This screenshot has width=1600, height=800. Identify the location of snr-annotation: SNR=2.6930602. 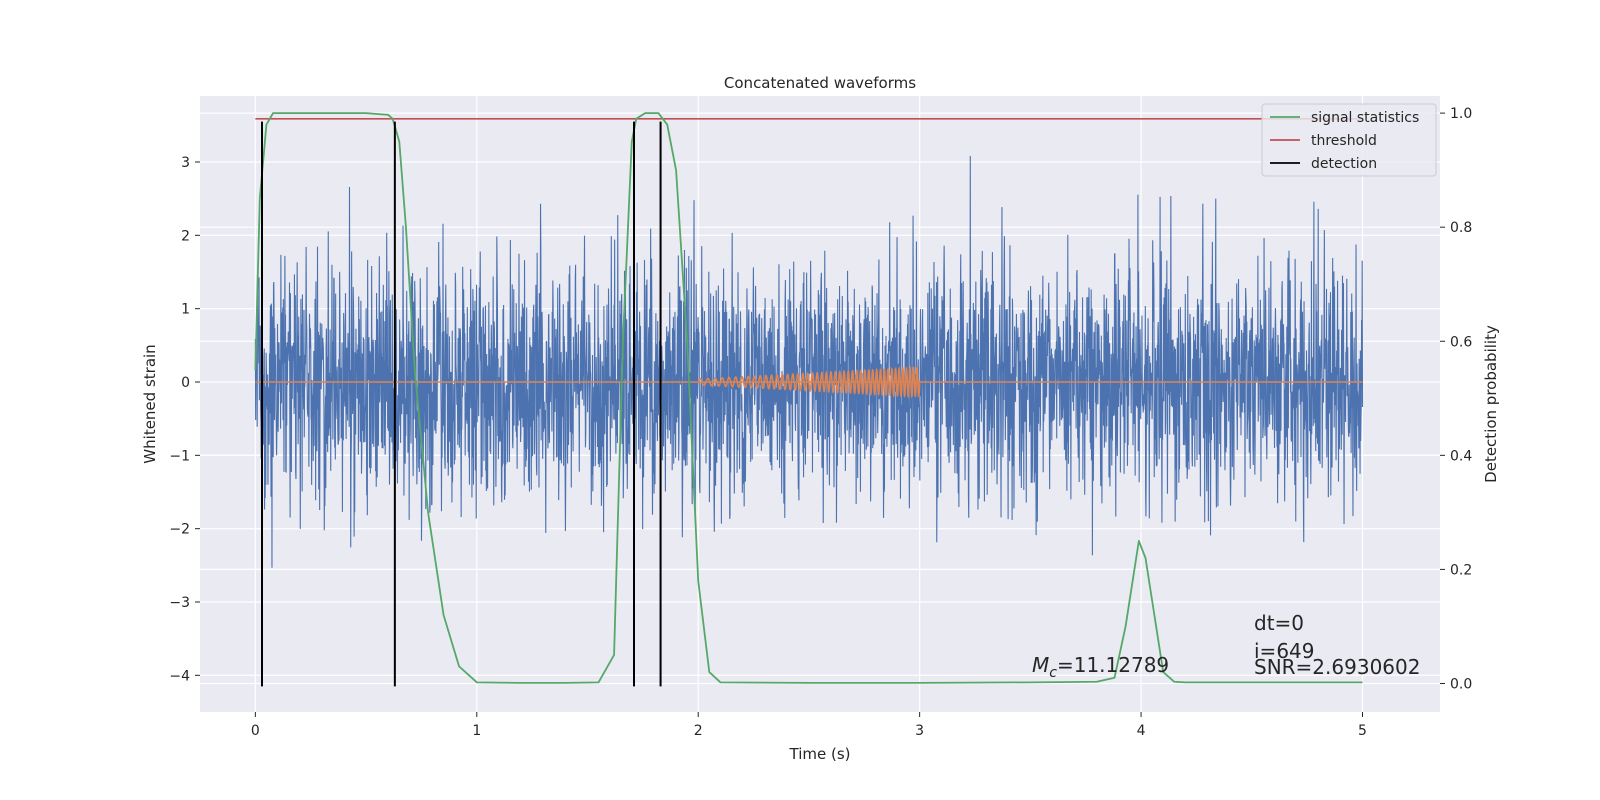
(1337, 667).